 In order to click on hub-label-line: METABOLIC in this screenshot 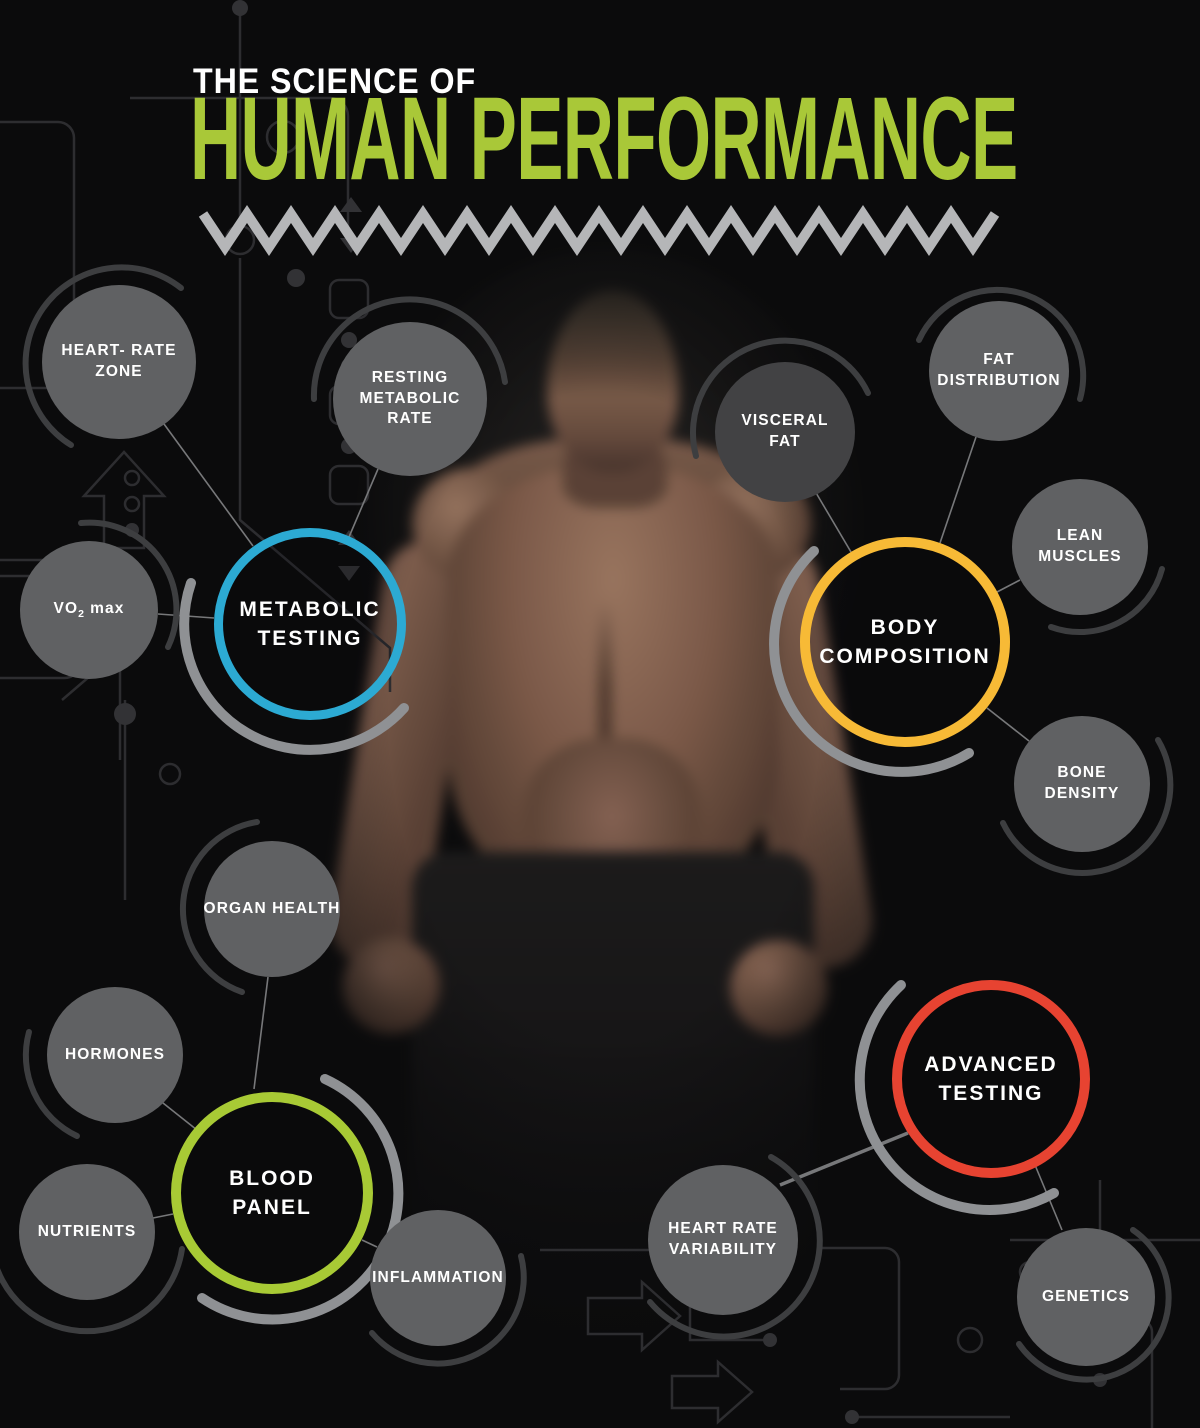, I will do `click(310, 609)`.